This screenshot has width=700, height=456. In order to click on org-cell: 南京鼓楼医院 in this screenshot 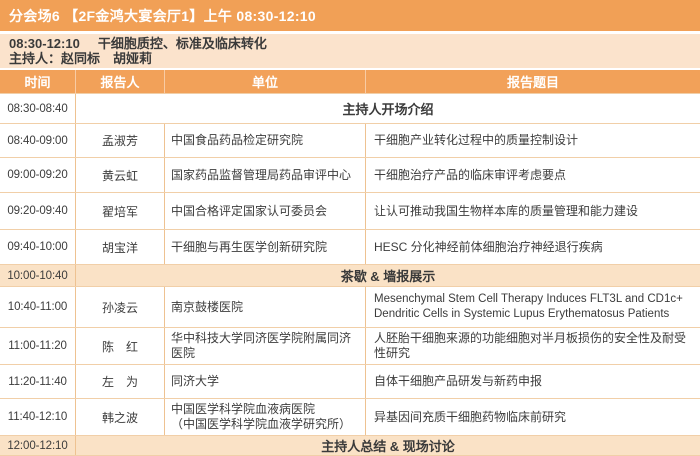, I will do `click(265, 307)`.